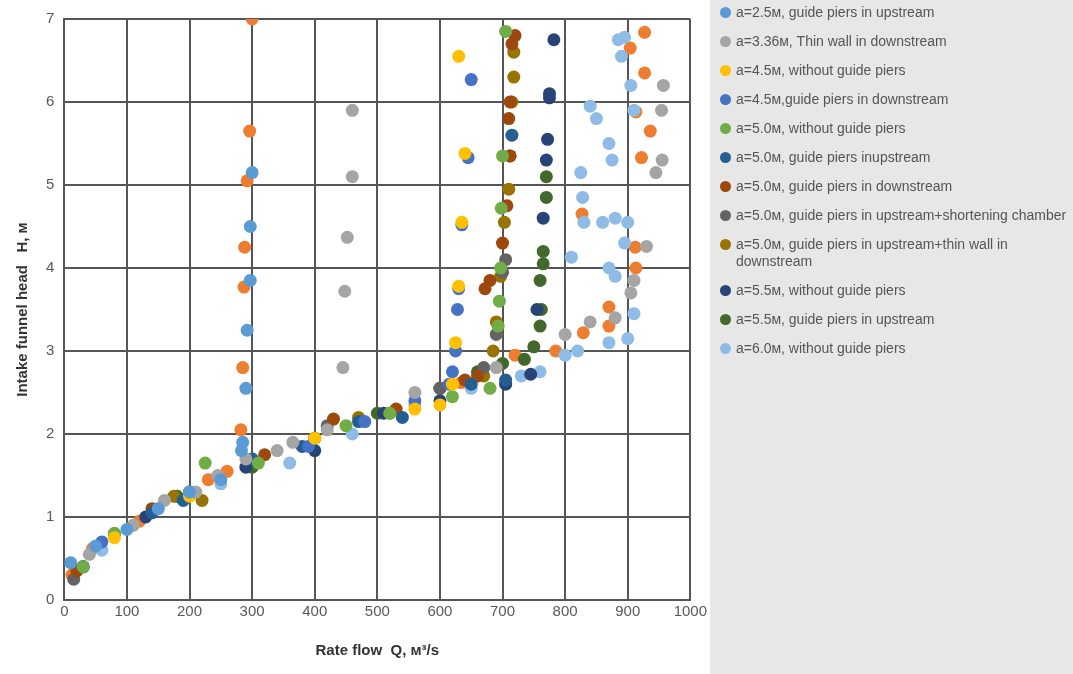 Image resolution: width=1073 pixels, height=674 pixels. Describe the element at coordinates (50, 18) in the screenshot. I see `y-tick-label: 7` at that location.